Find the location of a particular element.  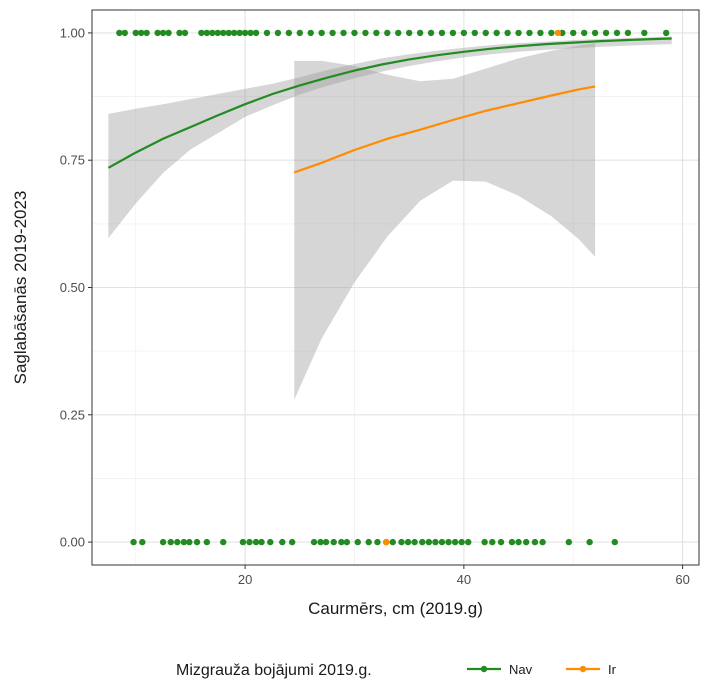

data-point-ir is located at coordinates (558, 33).